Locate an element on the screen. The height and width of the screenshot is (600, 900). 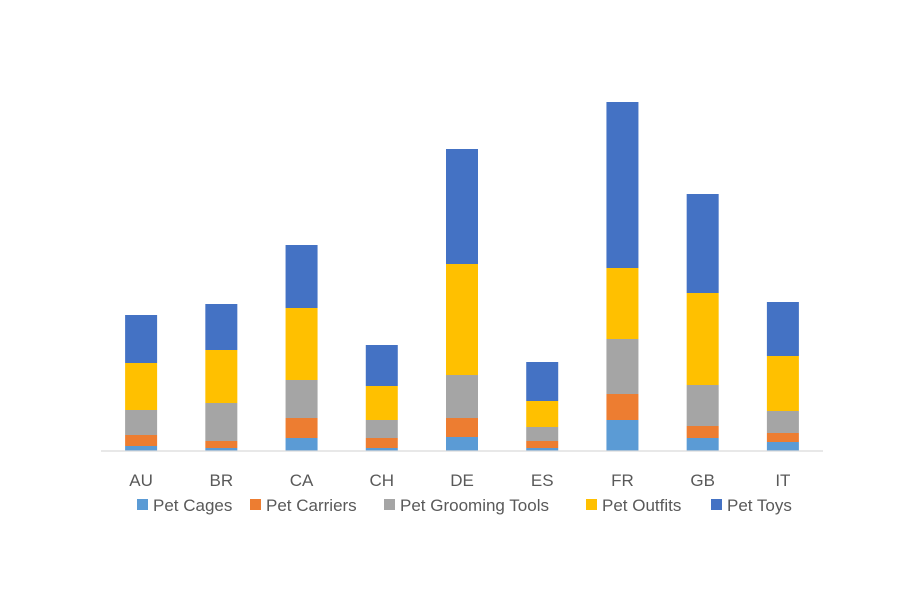
bar-it-pet-carriers is located at coordinates (782, 437).